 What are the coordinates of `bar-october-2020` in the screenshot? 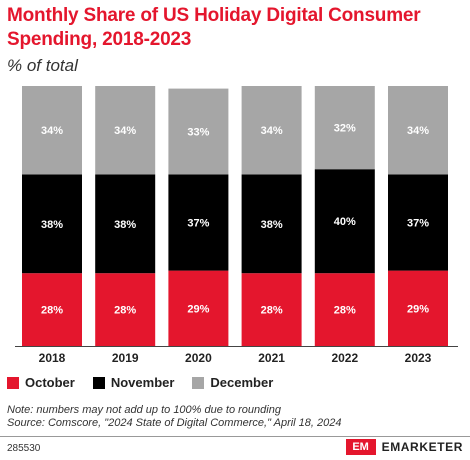 It's located at (198, 308).